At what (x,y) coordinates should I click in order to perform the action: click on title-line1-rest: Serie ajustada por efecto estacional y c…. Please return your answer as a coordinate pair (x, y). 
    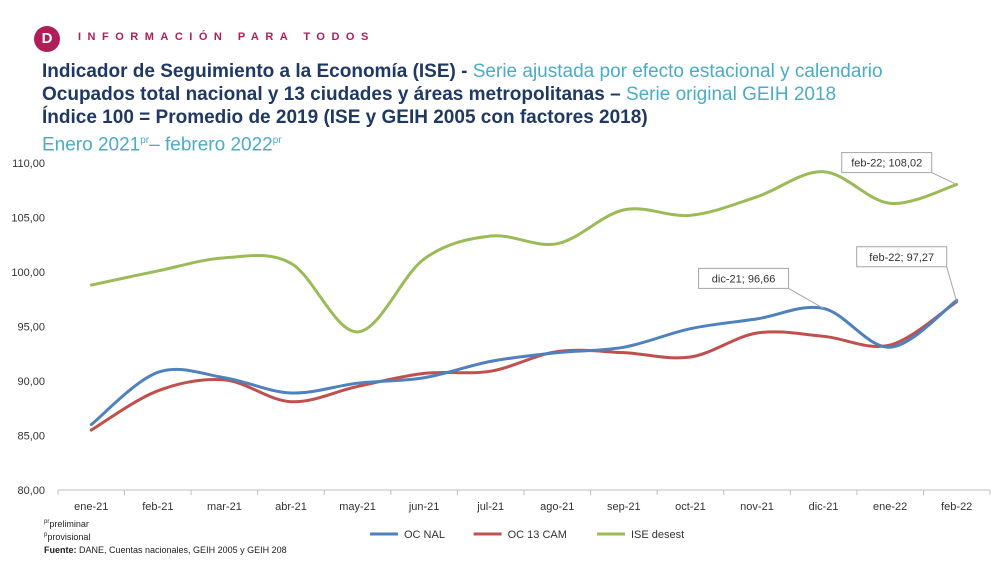
    Looking at the image, I should click on (677, 71).